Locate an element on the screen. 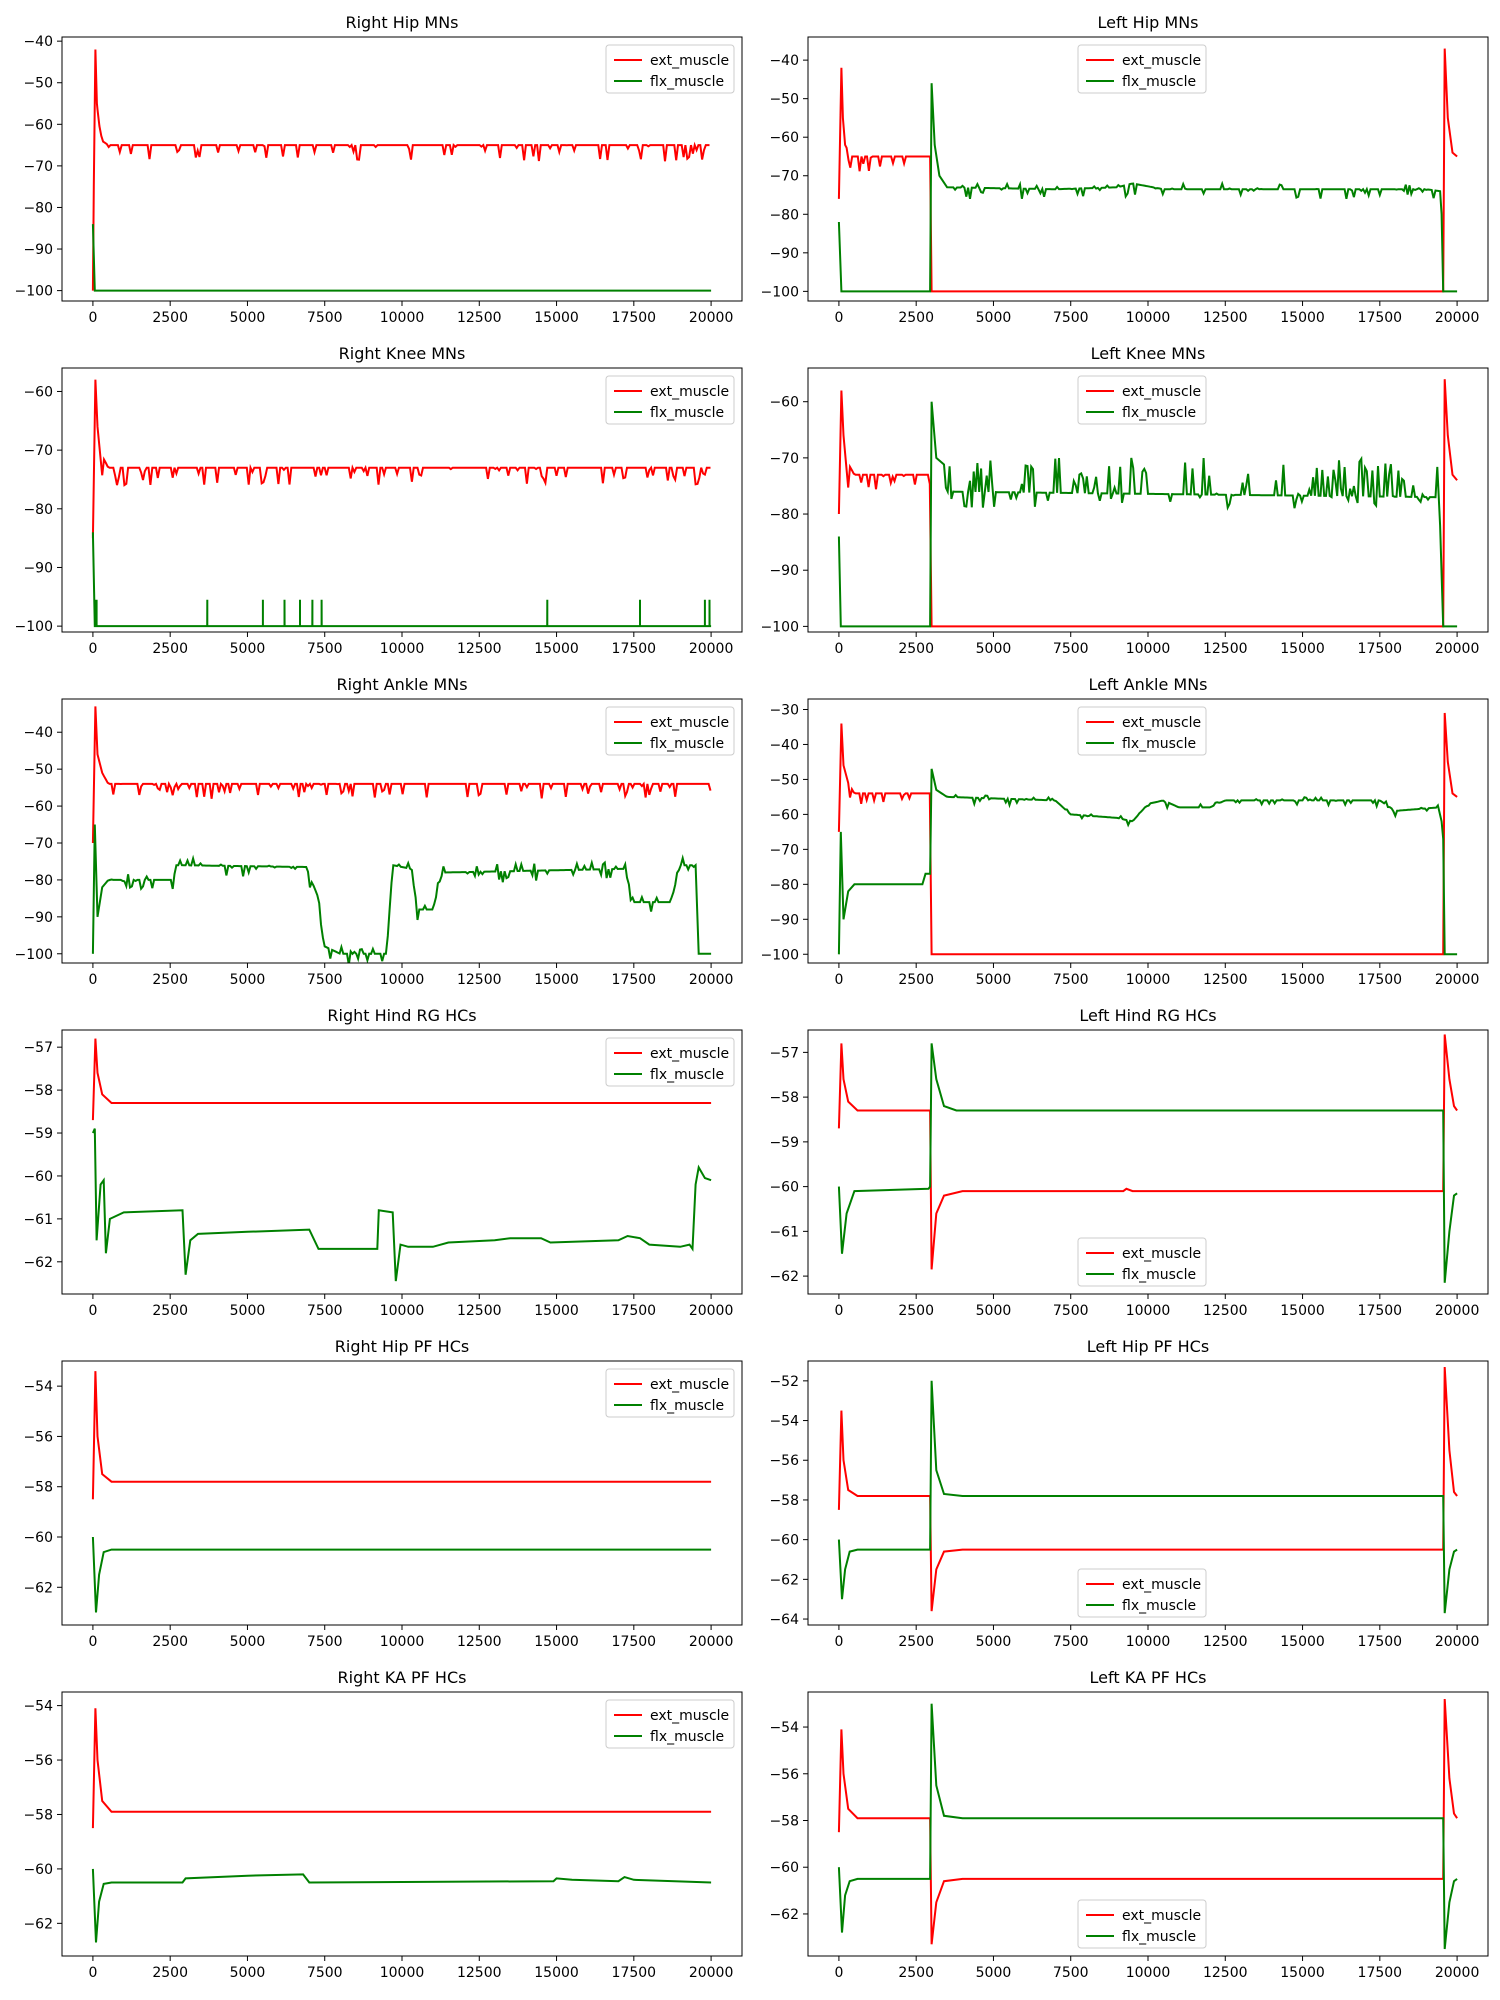 The image size is (1500, 2000). y-tick-label: −40 is located at coordinates (38, 42).